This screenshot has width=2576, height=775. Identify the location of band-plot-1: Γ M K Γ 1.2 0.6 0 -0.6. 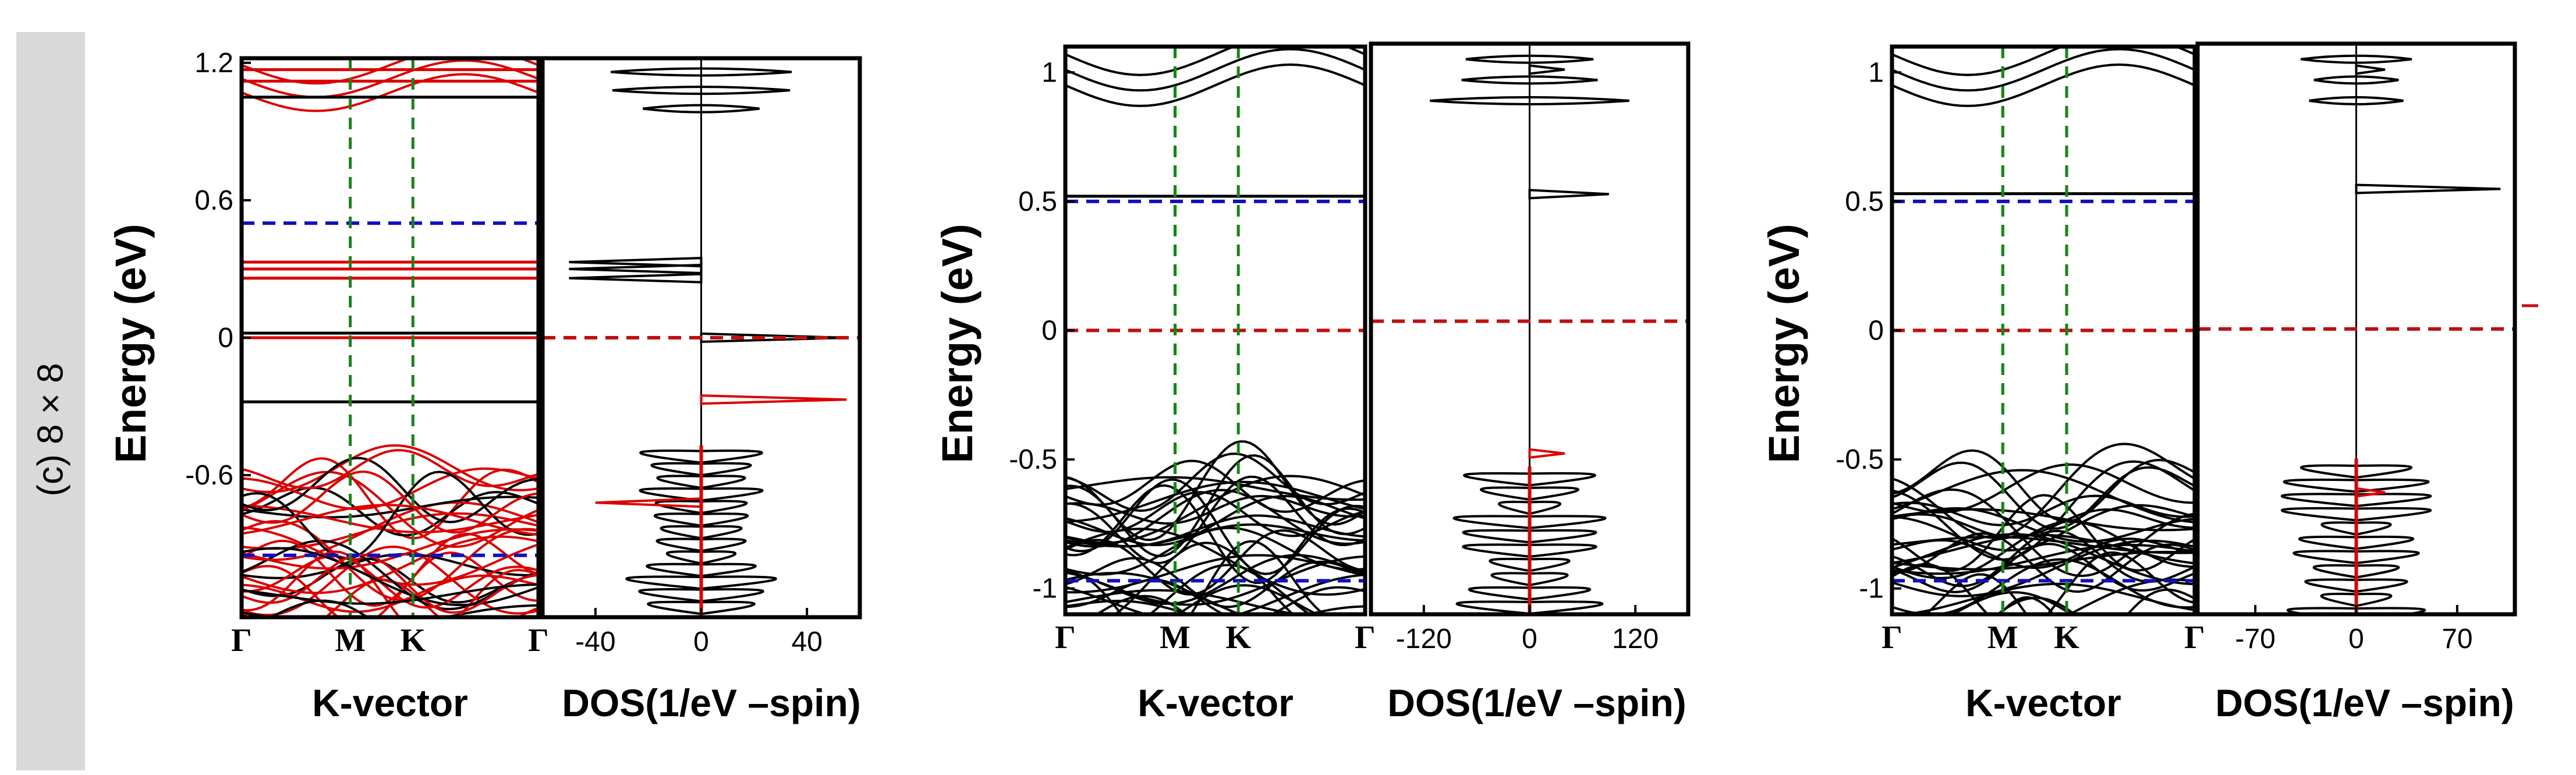
(367, 353).